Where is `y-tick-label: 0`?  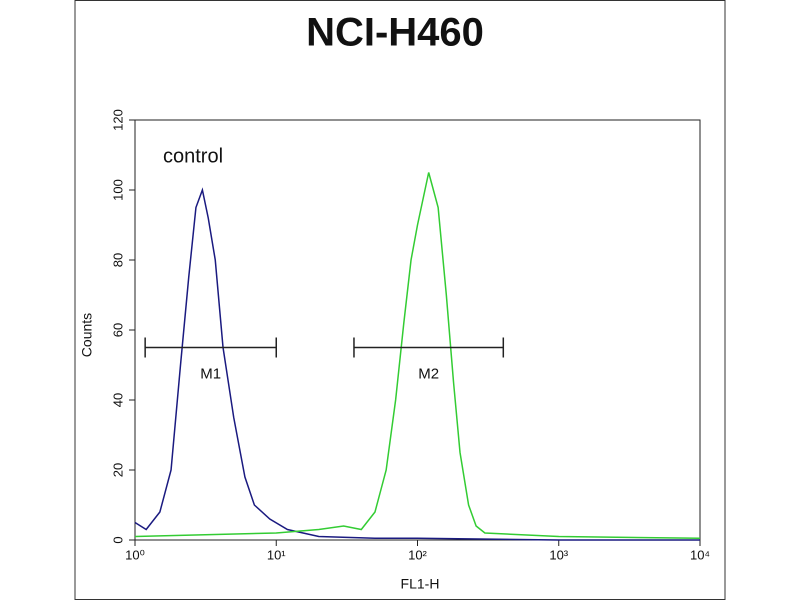
y-tick-label: 0 is located at coordinates (117, 539).